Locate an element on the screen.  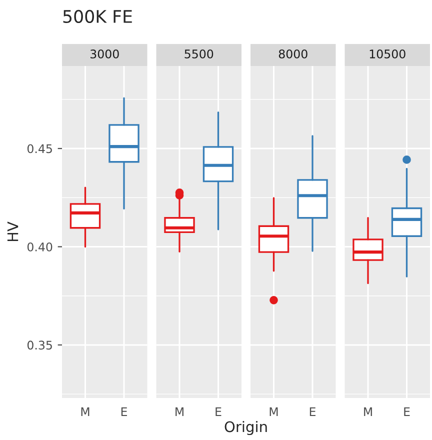
x-axis-title: Origin is located at coordinates (245, 428).